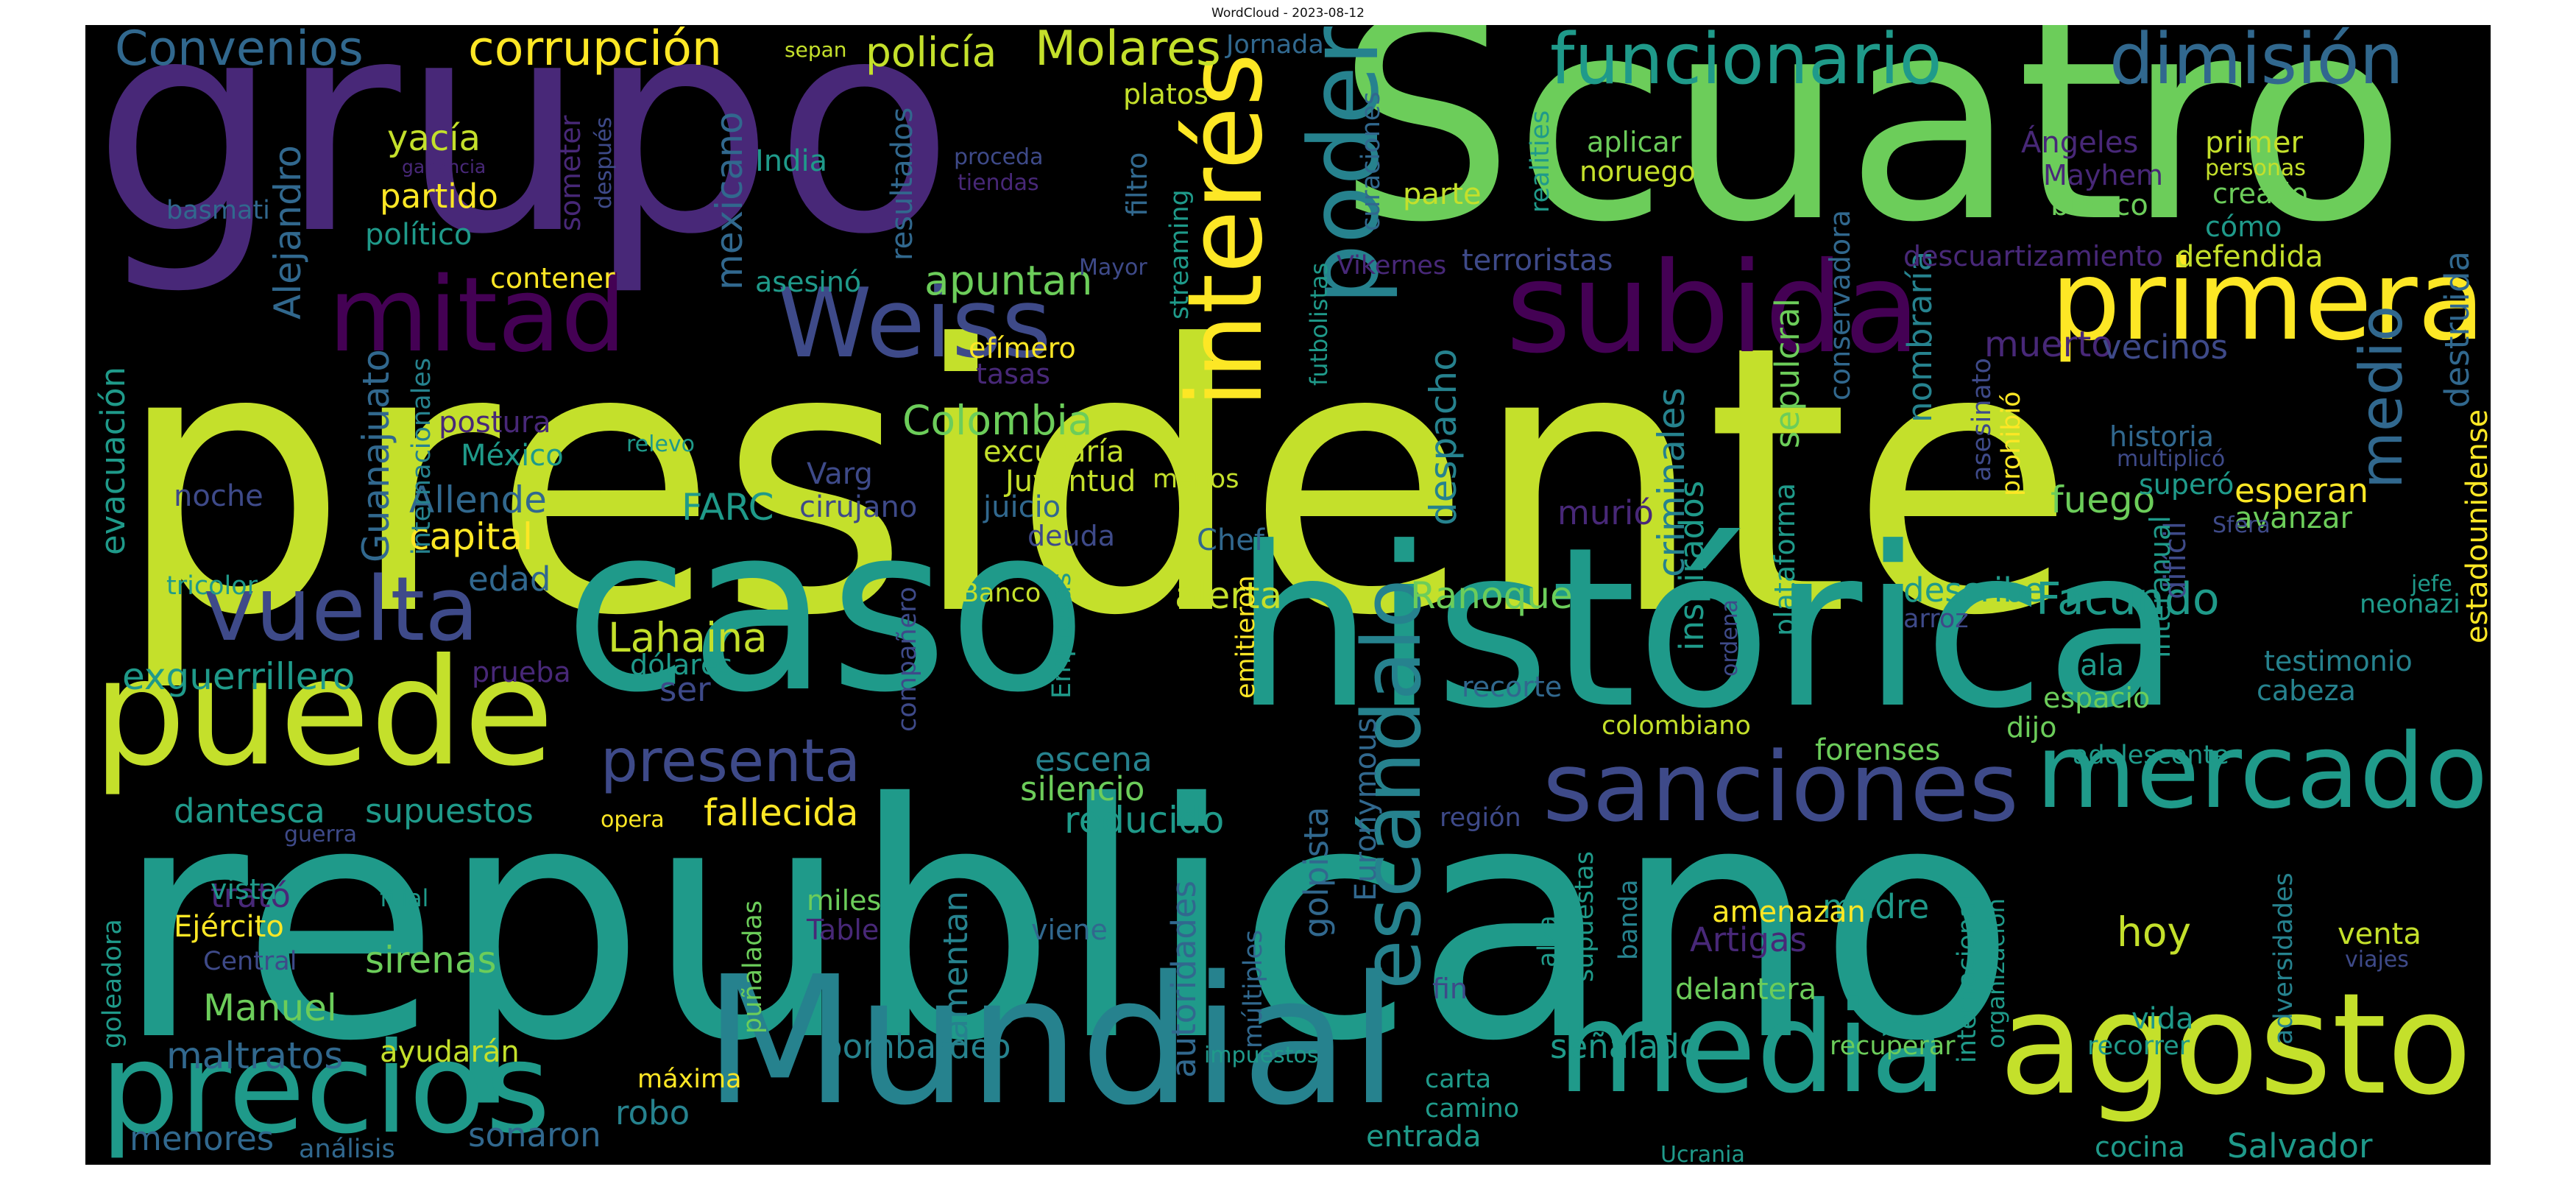  I want to click on chart-title: WordCloud - 2023-08-12, so click(1288, 13).